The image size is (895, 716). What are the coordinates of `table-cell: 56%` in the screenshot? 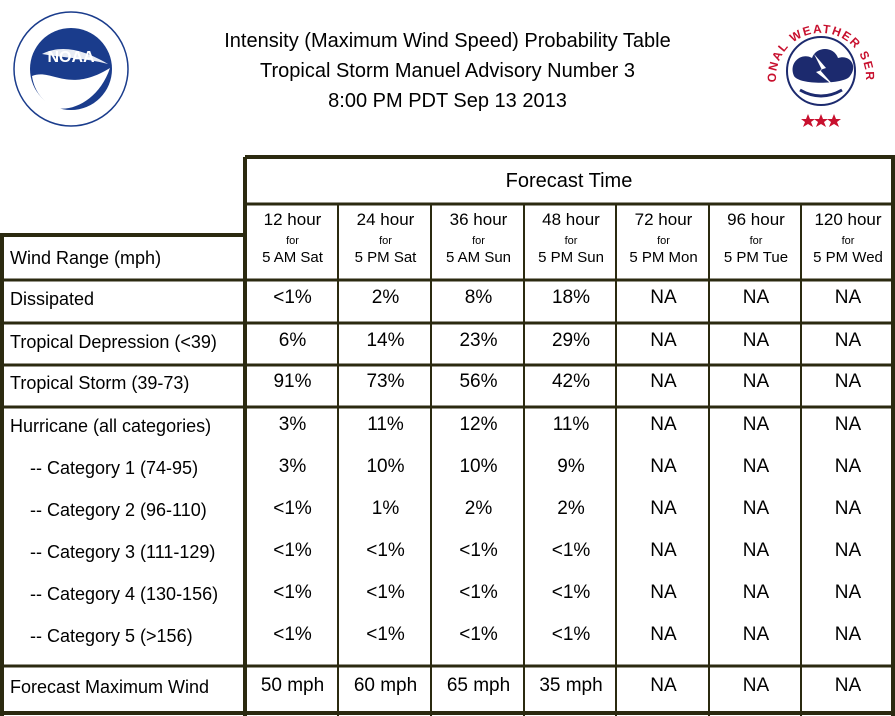 It's located at (478, 381).